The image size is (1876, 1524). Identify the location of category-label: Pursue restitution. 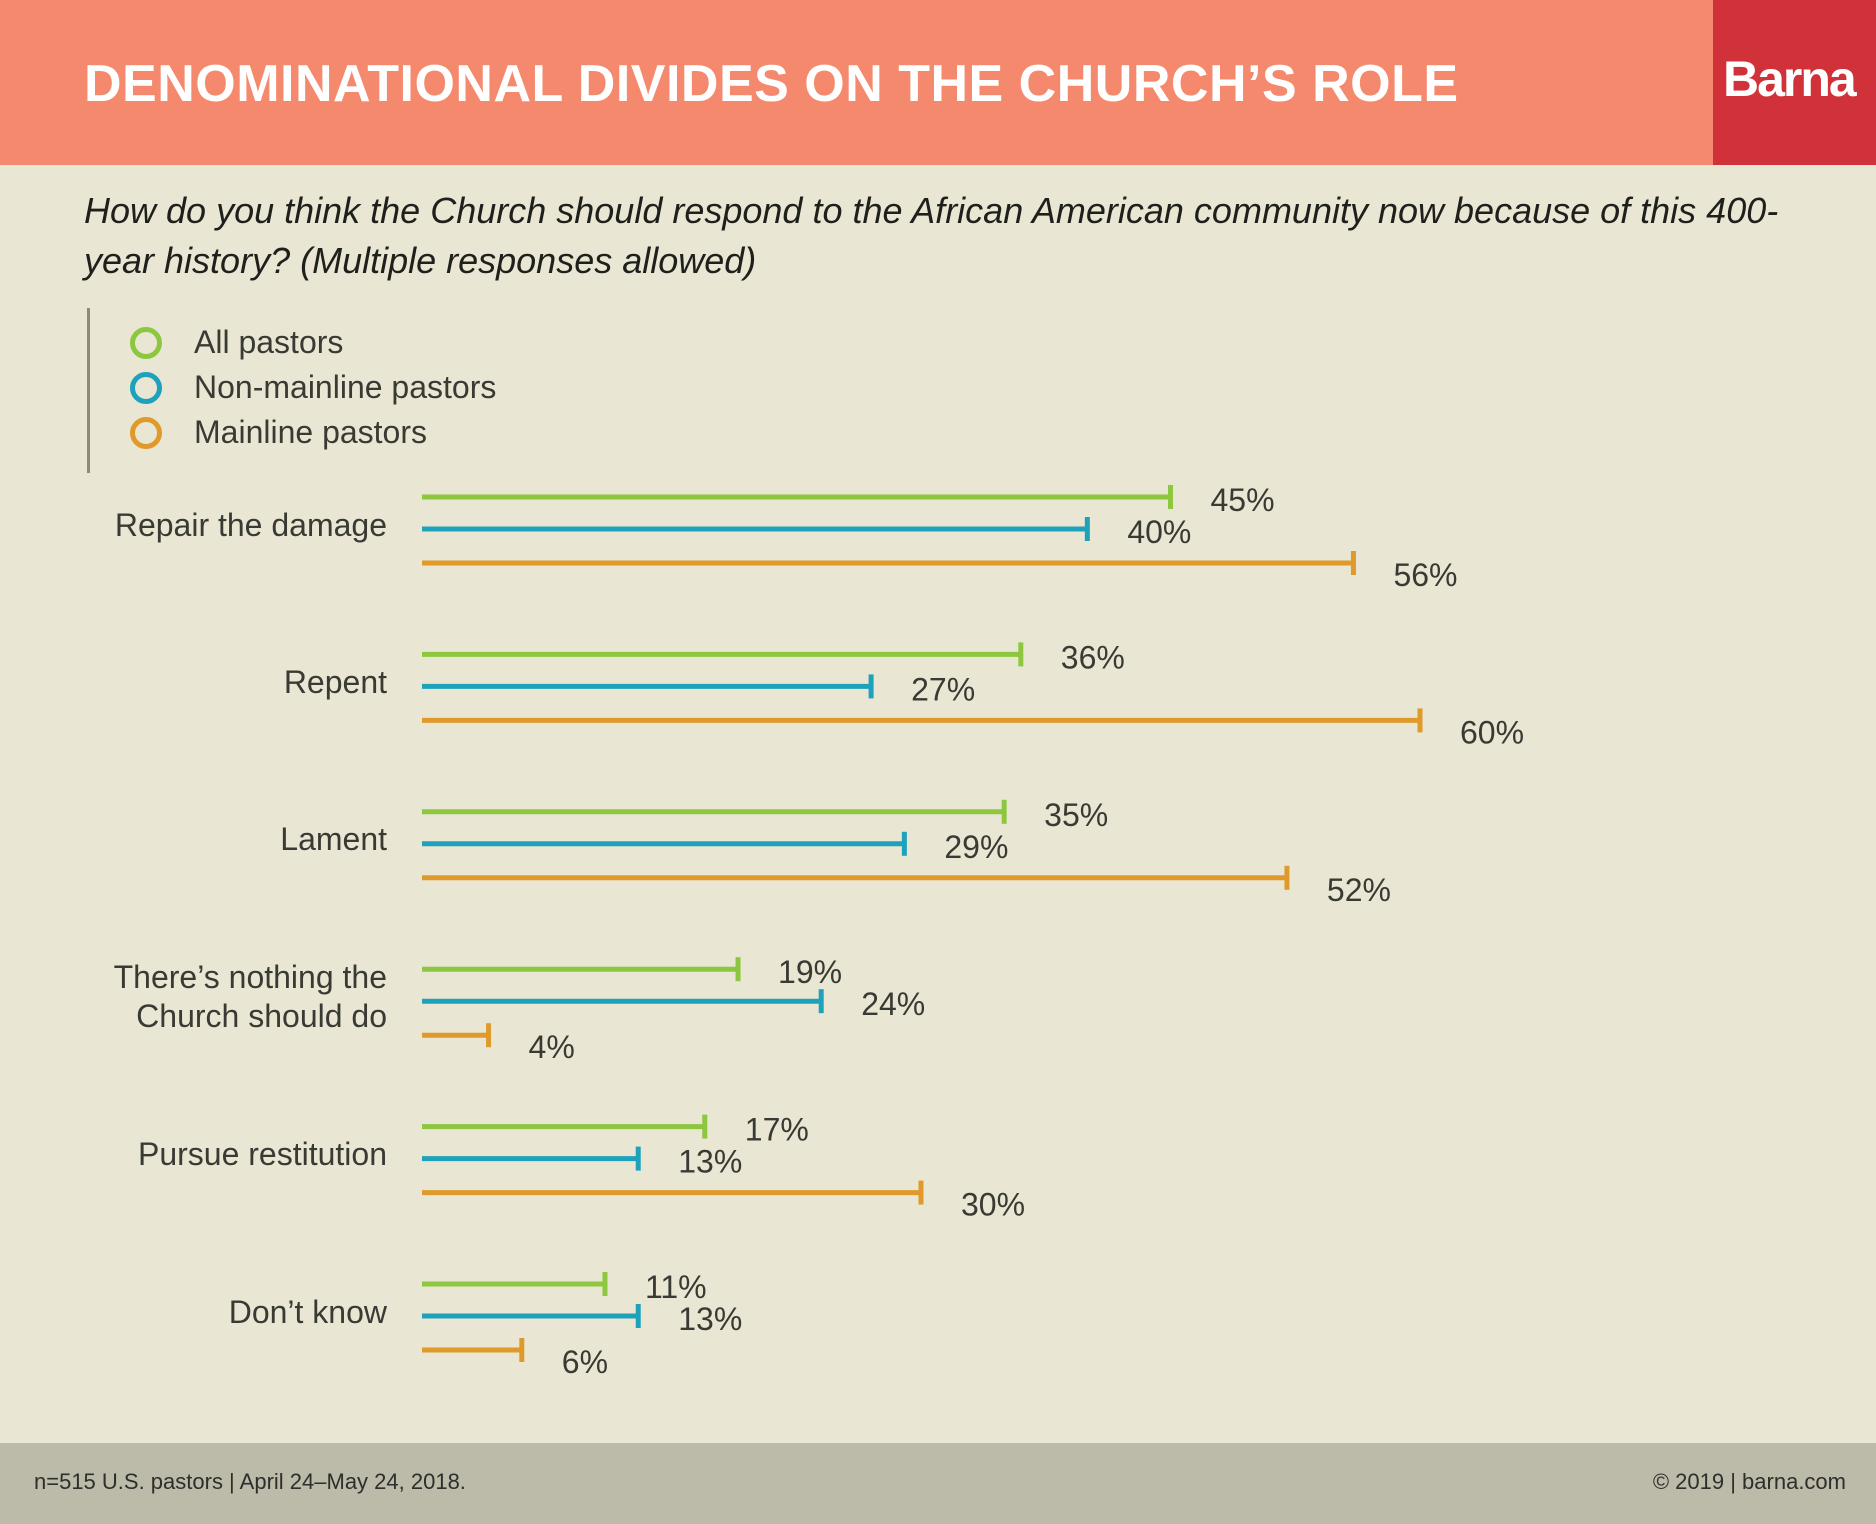
(262, 1154).